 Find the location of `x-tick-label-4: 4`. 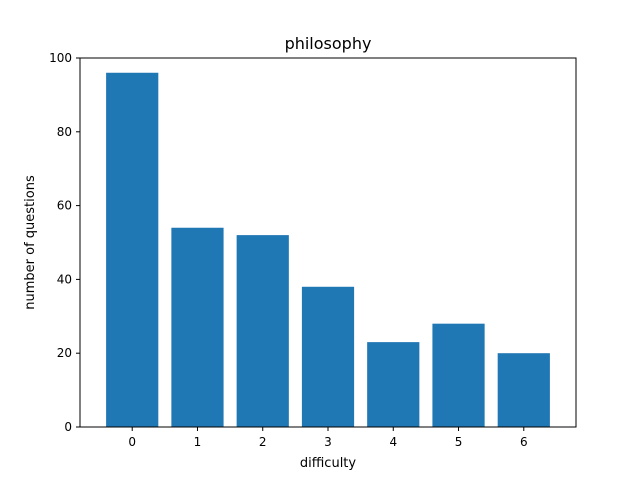

x-tick-label-4: 4 is located at coordinates (393, 442).